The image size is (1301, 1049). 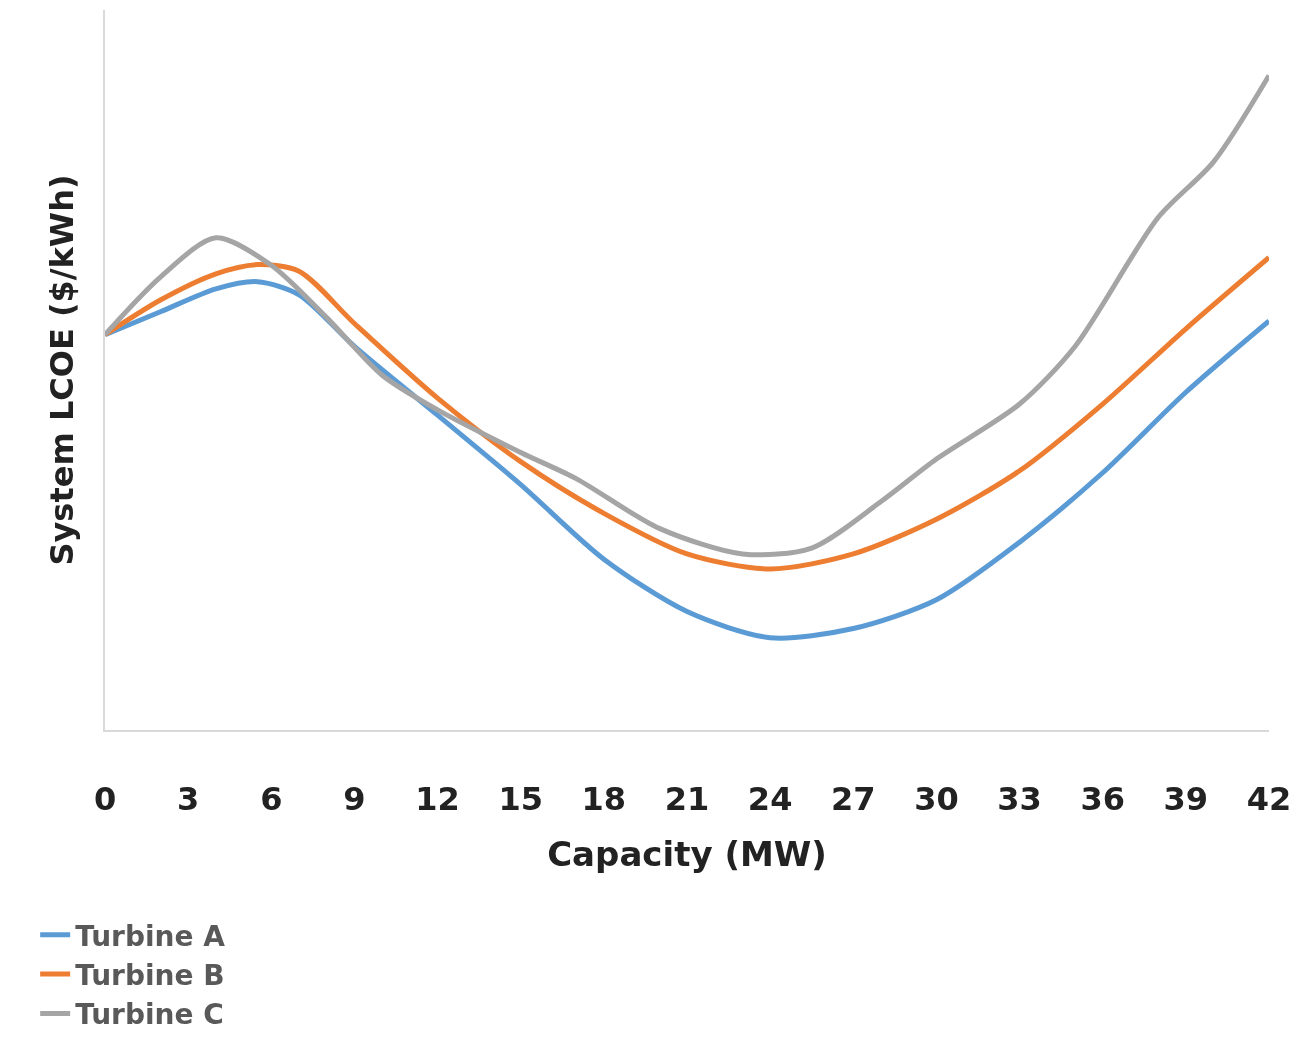 What do you see at coordinates (520, 799) in the screenshot?
I see `x-tick-label: 15` at bounding box center [520, 799].